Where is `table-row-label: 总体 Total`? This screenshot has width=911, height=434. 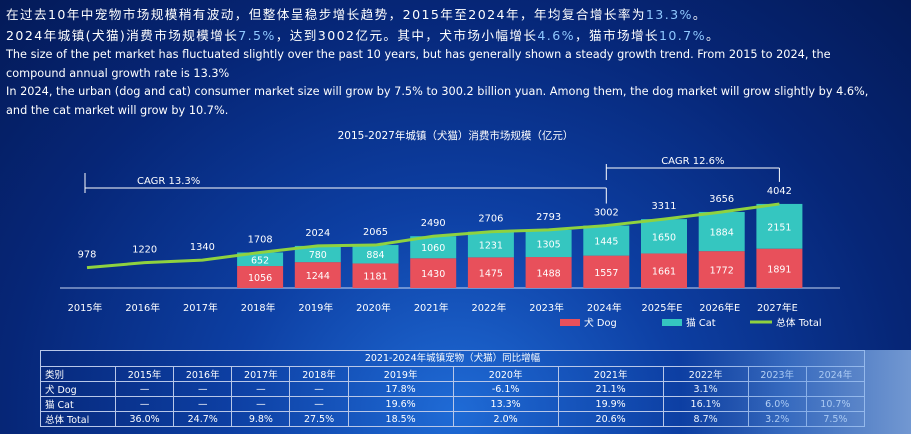
table-row-label: 总体 Total is located at coordinates (78, 419).